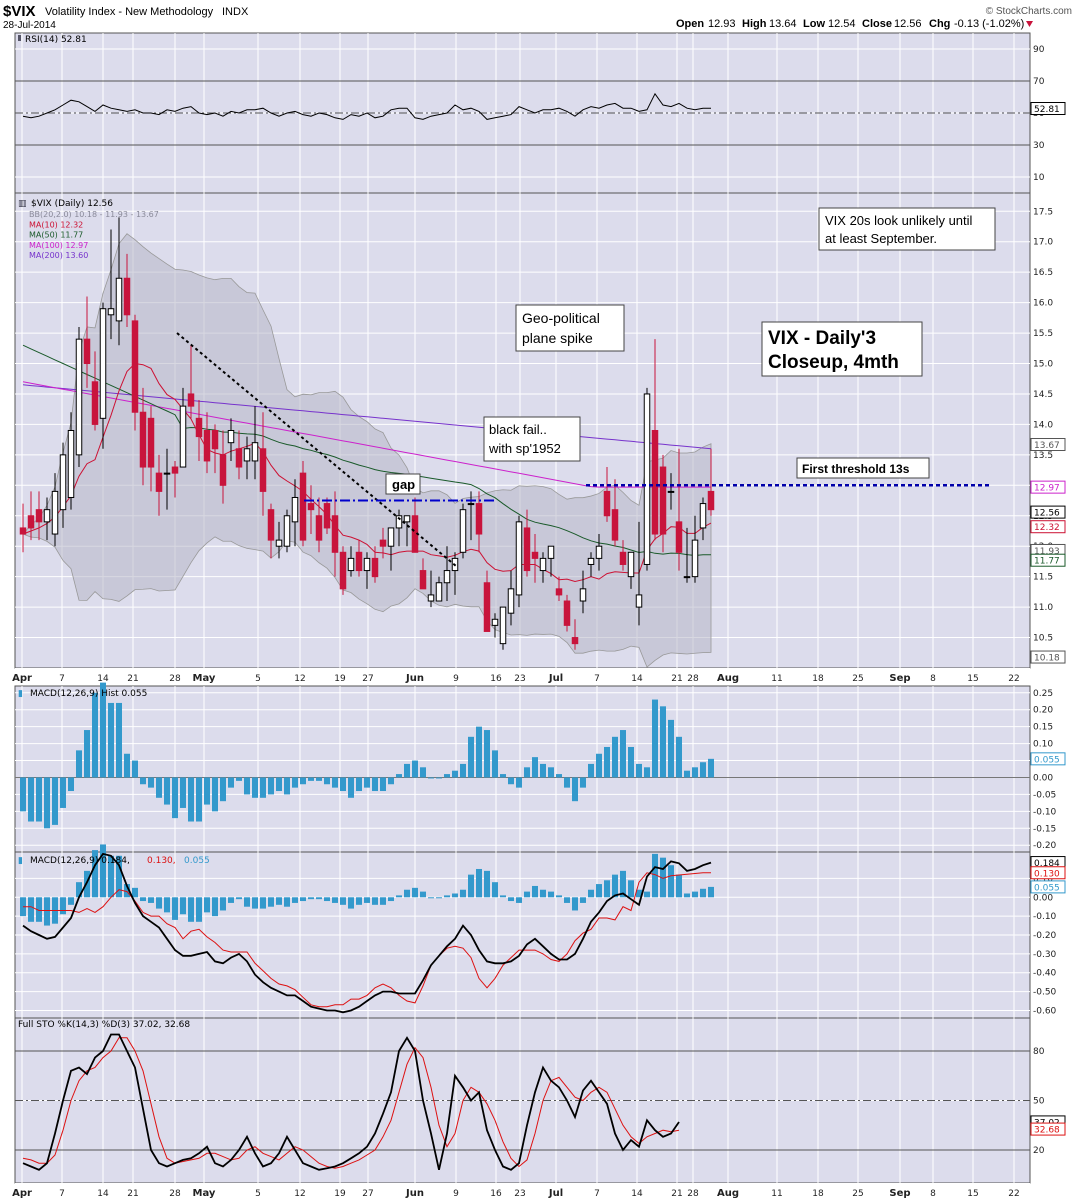  Describe the element at coordinates (693, 1194) in the screenshot. I see `x-tick-label: 28` at that location.